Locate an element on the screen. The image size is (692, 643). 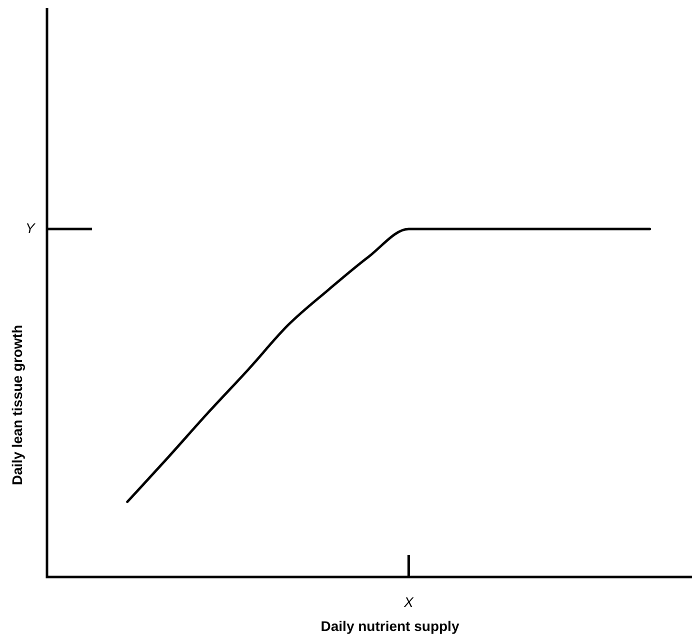
text: X is located at coordinates (408, 602).